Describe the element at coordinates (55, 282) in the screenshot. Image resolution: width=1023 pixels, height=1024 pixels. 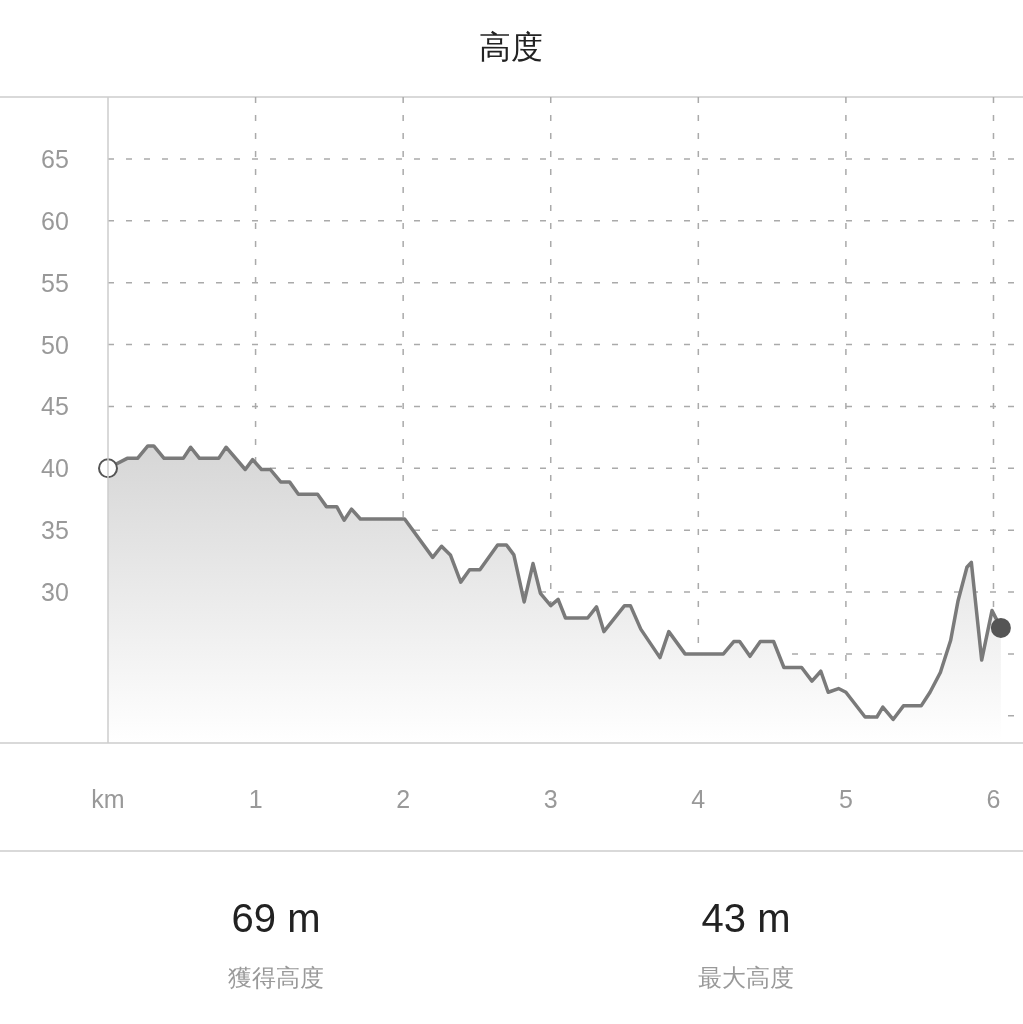
I see `y-tick-label: 55` at that location.